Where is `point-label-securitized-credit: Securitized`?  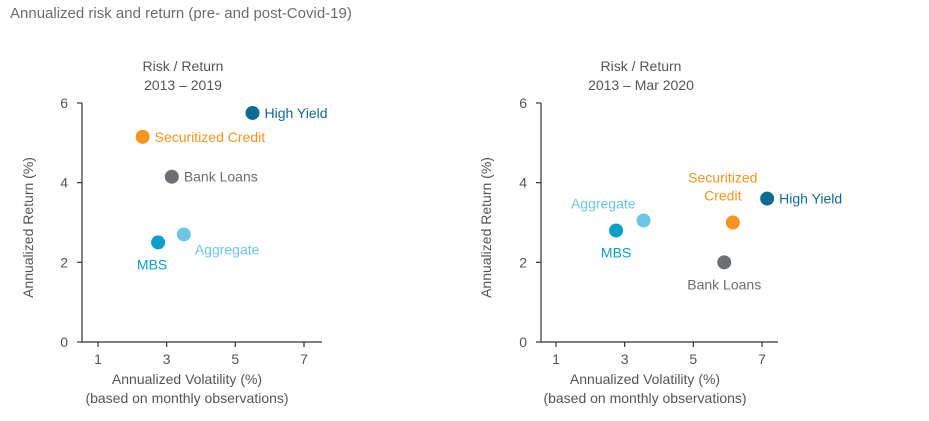
point-label-securitized-credit: Securitized is located at coordinates (722, 178).